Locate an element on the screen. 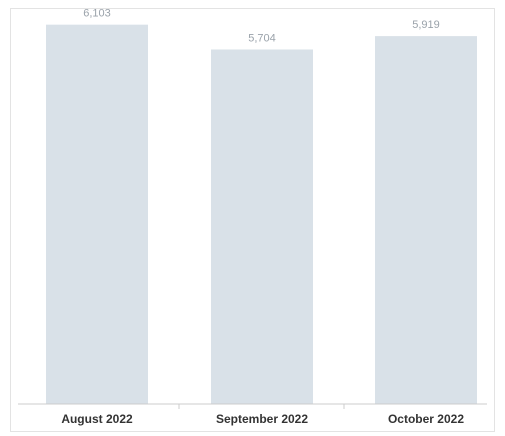  category-label: October 2022 is located at coordinates (426, 419).